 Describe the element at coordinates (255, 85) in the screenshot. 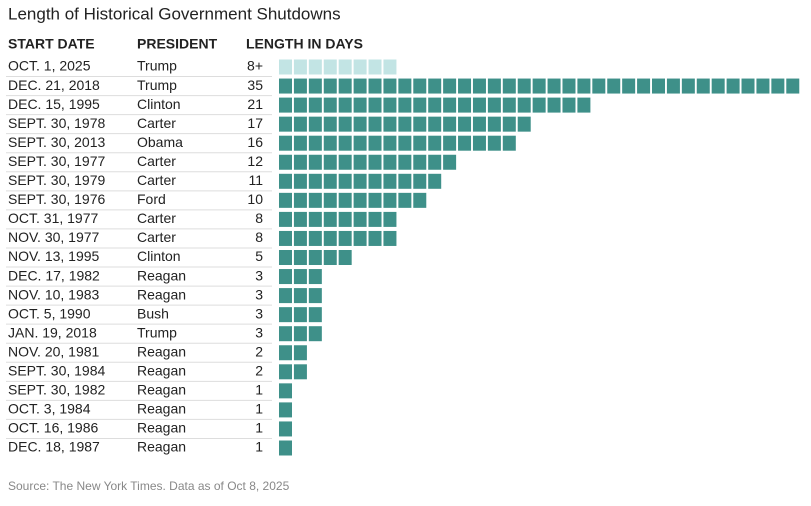

I see `value-label: 35` at that location.